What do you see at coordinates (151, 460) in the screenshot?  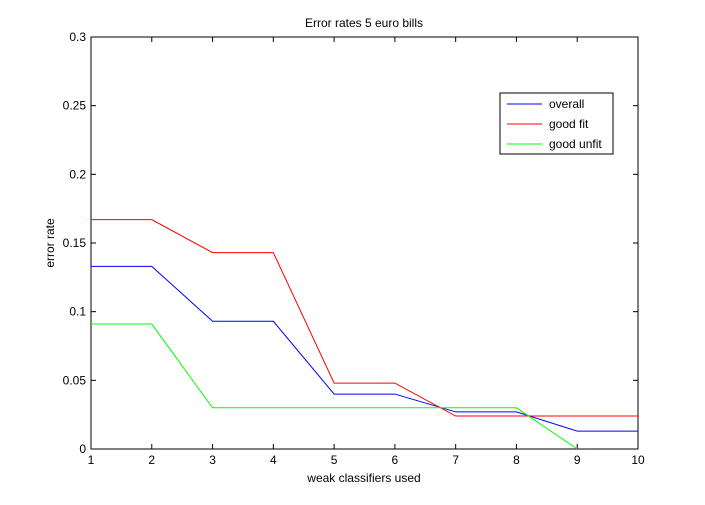 I see `x-tick-label: 2` at bounding box center [151, 460].